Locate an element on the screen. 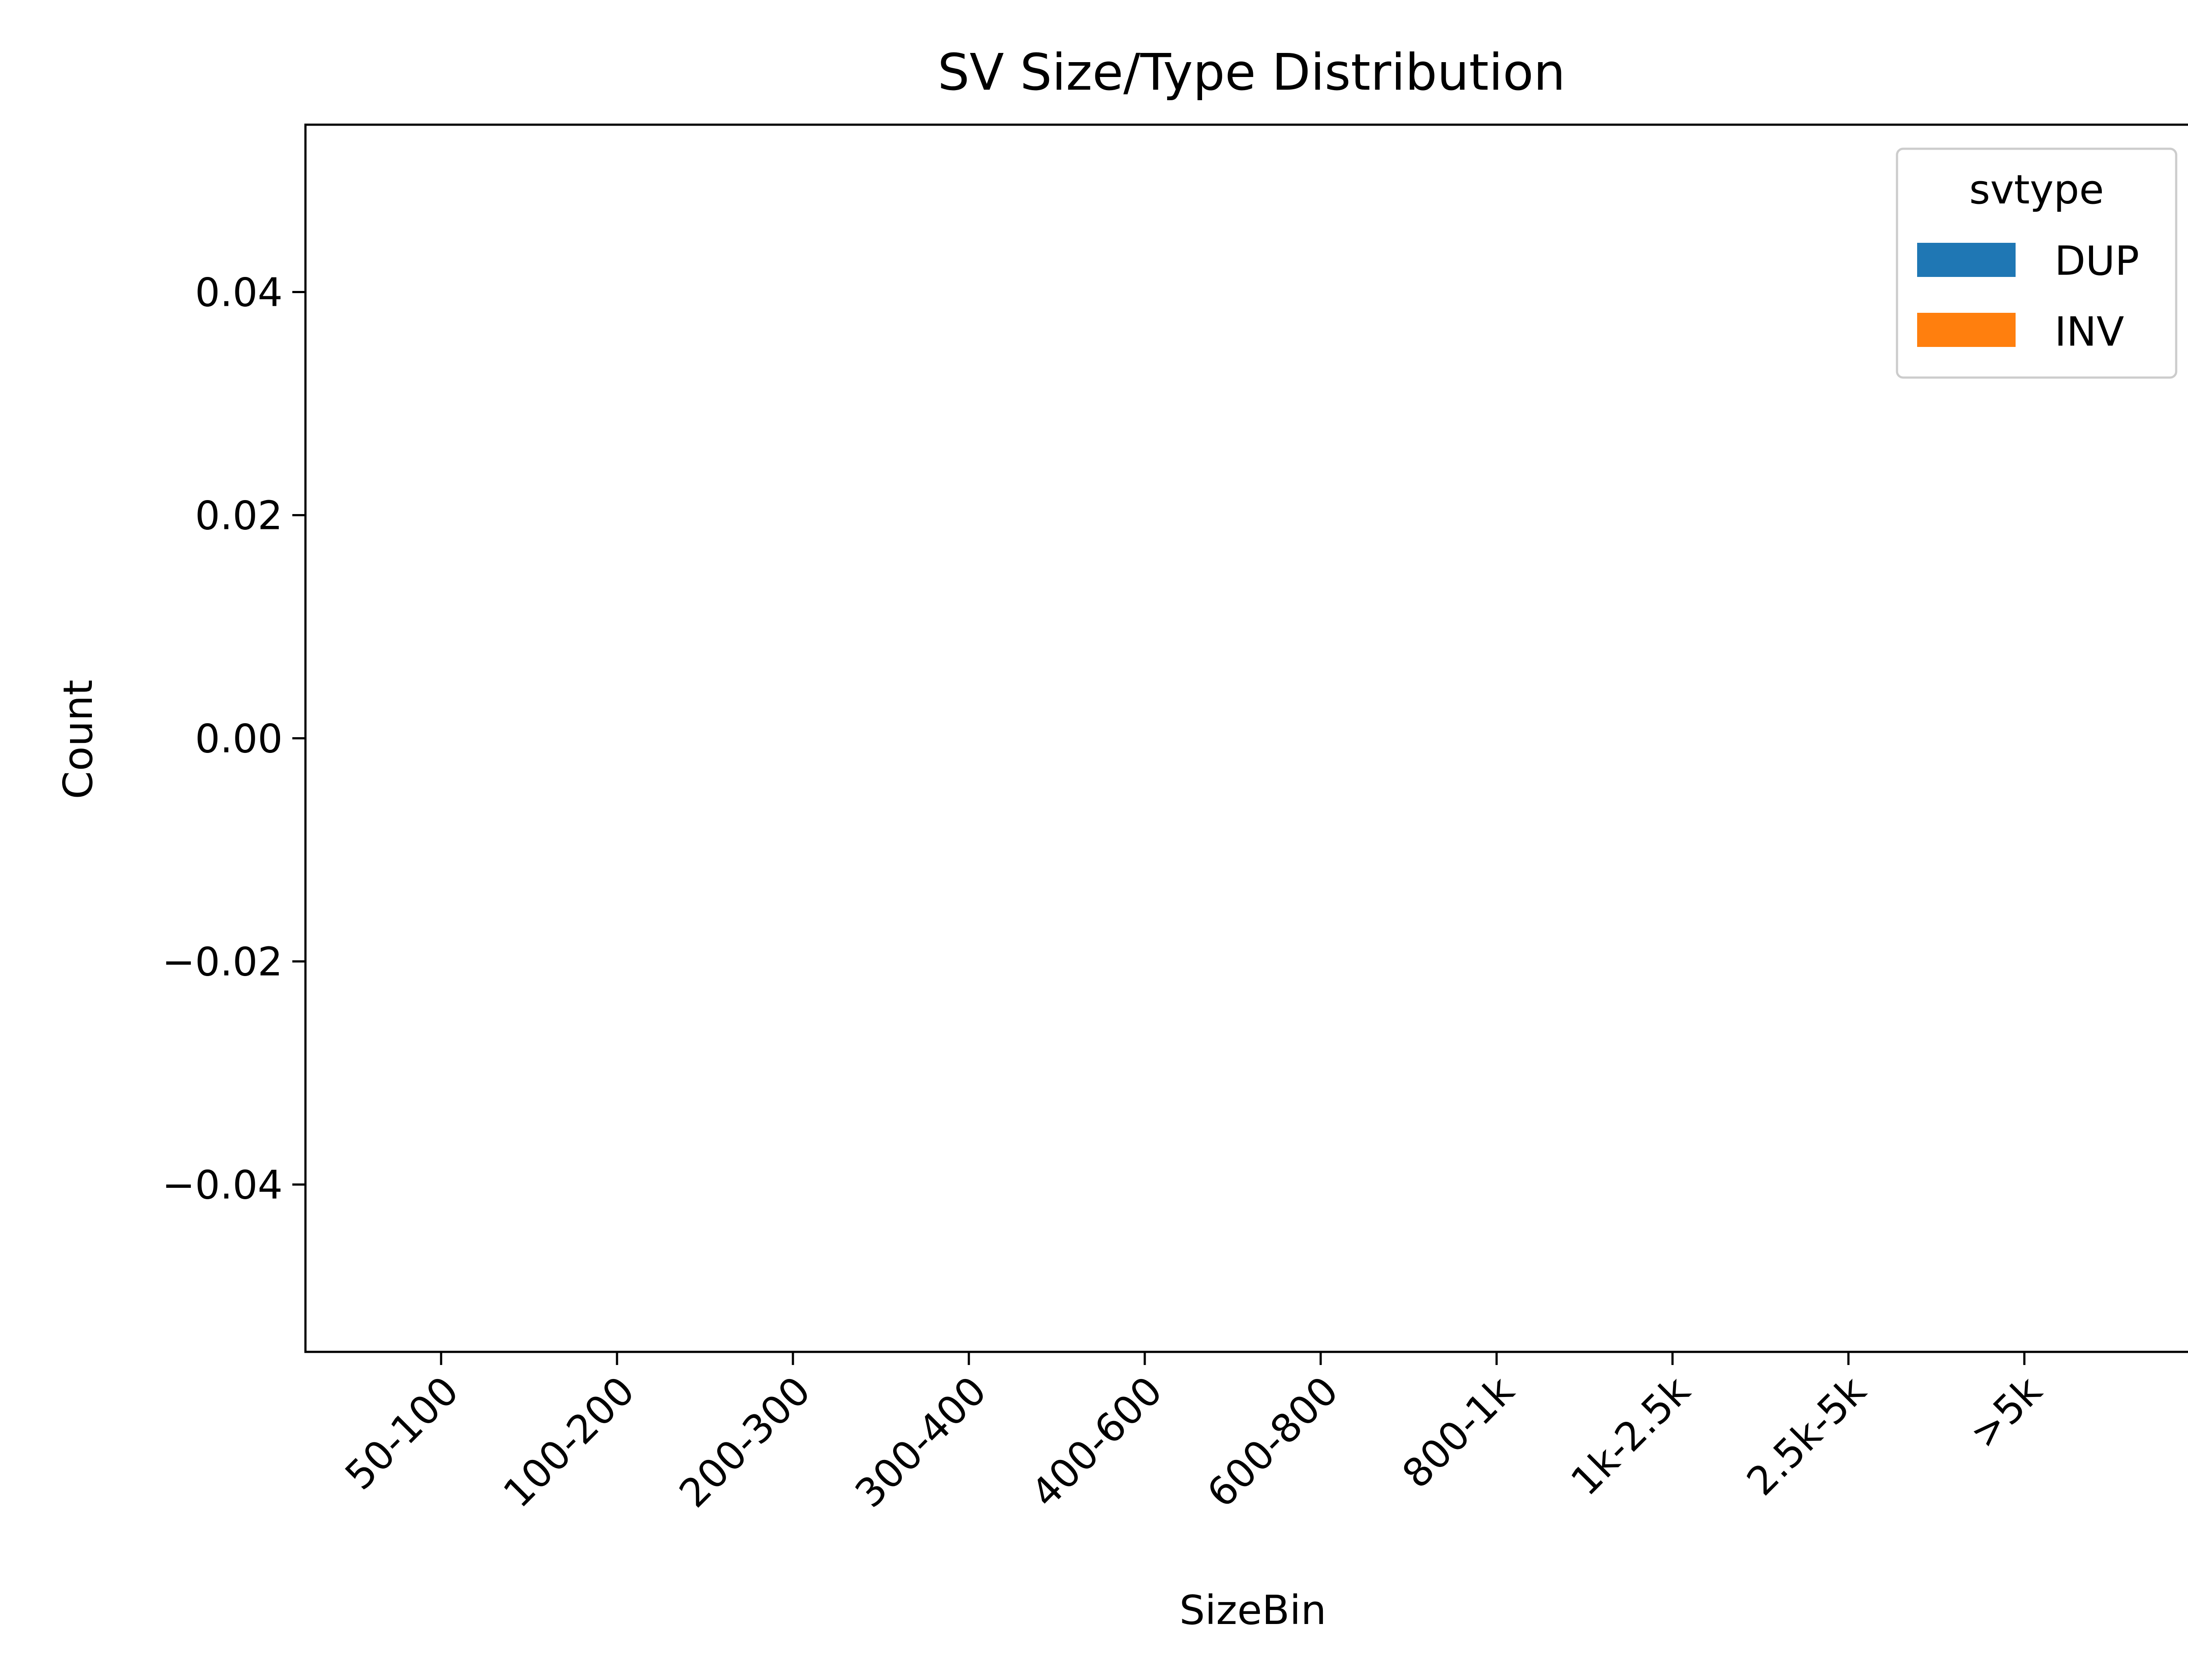 Image resolution: width=2188 pixels, height=1680 pixels. legend-label-inv: INV is located at coordinates (2089, 331).